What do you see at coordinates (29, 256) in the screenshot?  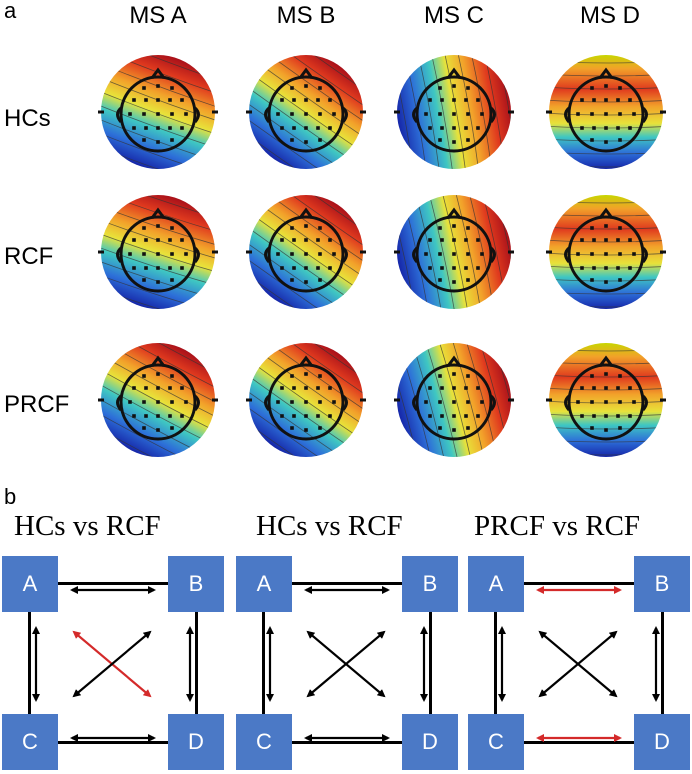 I see `row-header-rcf: RCF` at bounding box center [29, 256].